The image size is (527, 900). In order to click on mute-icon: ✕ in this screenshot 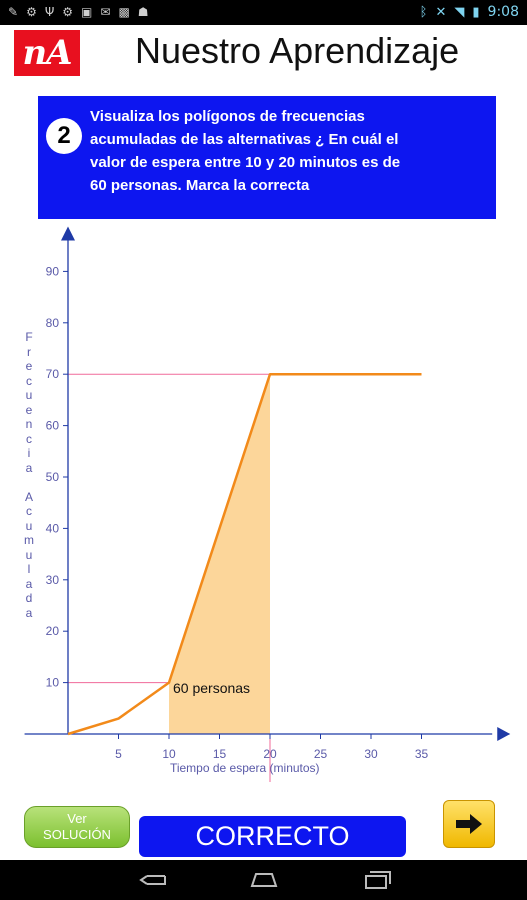, I will do `click(441, 12)`.